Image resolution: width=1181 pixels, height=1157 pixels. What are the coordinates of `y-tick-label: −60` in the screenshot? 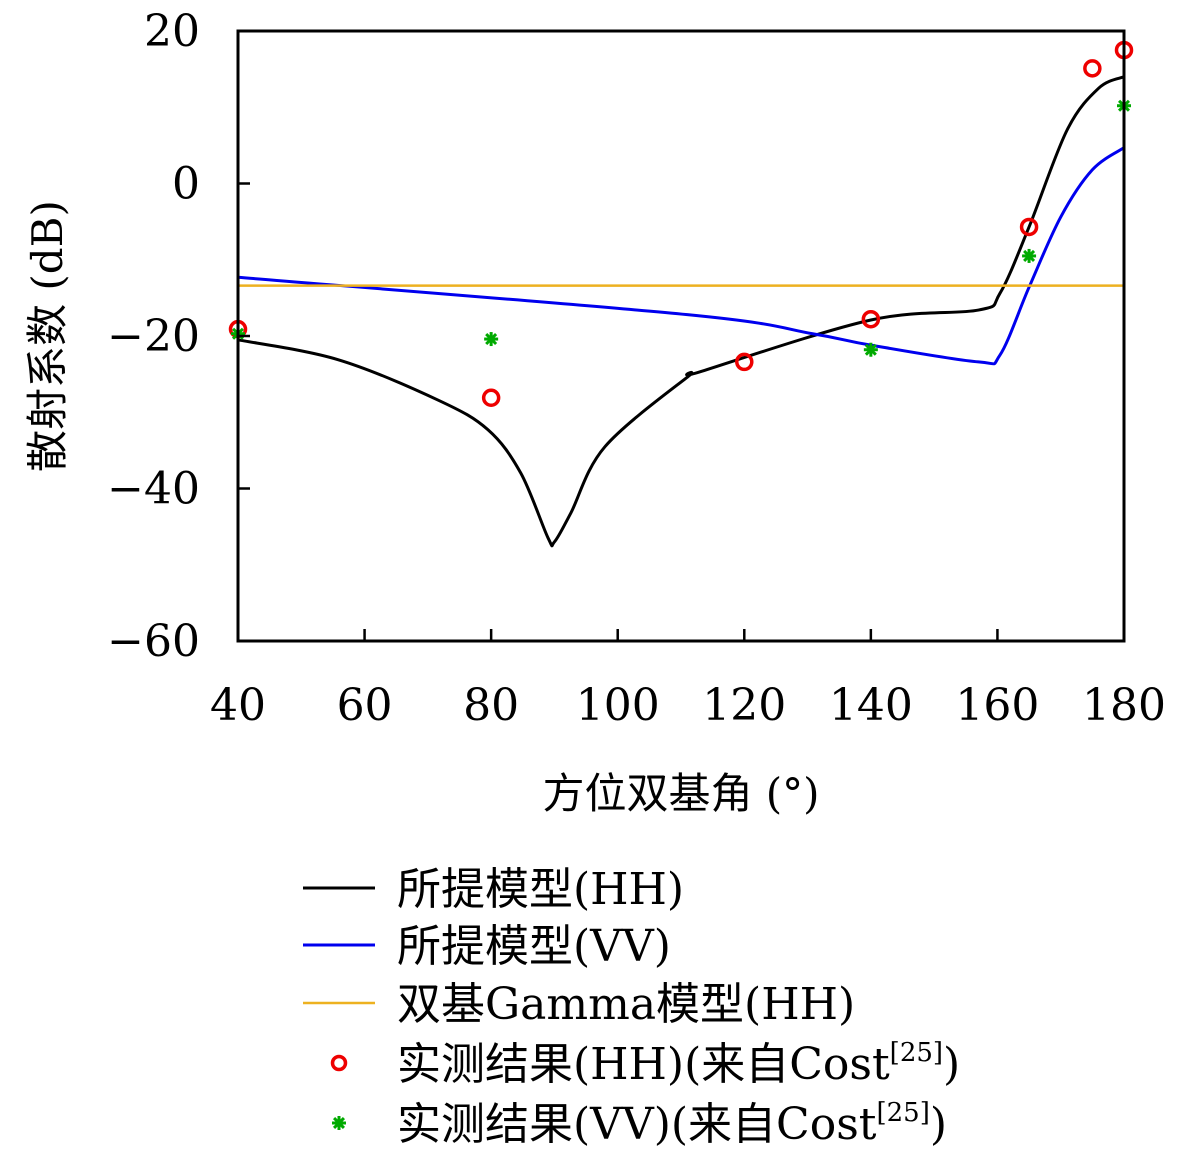 It's located at (153, 641).